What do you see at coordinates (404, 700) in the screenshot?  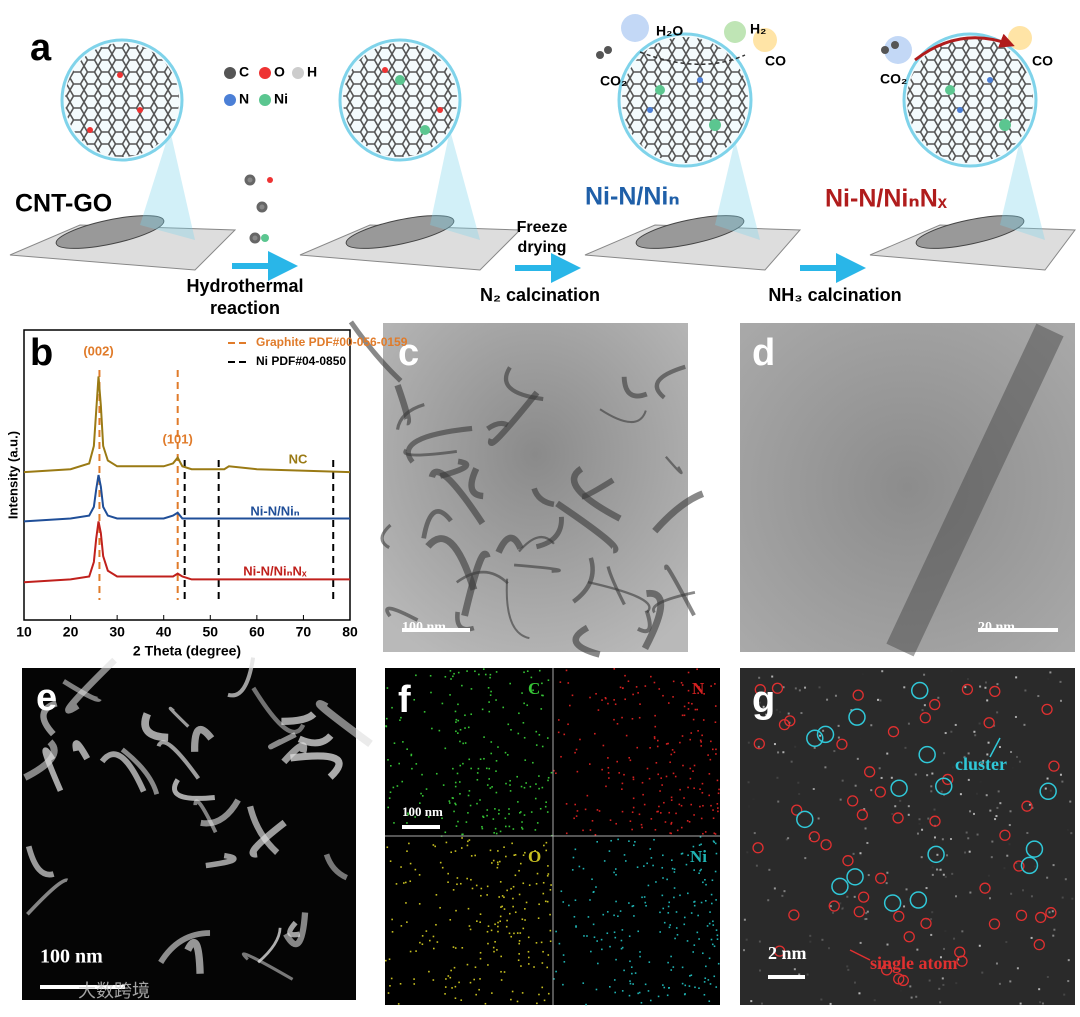 I see `panel-letter: f` at bounding box center [404, 700].